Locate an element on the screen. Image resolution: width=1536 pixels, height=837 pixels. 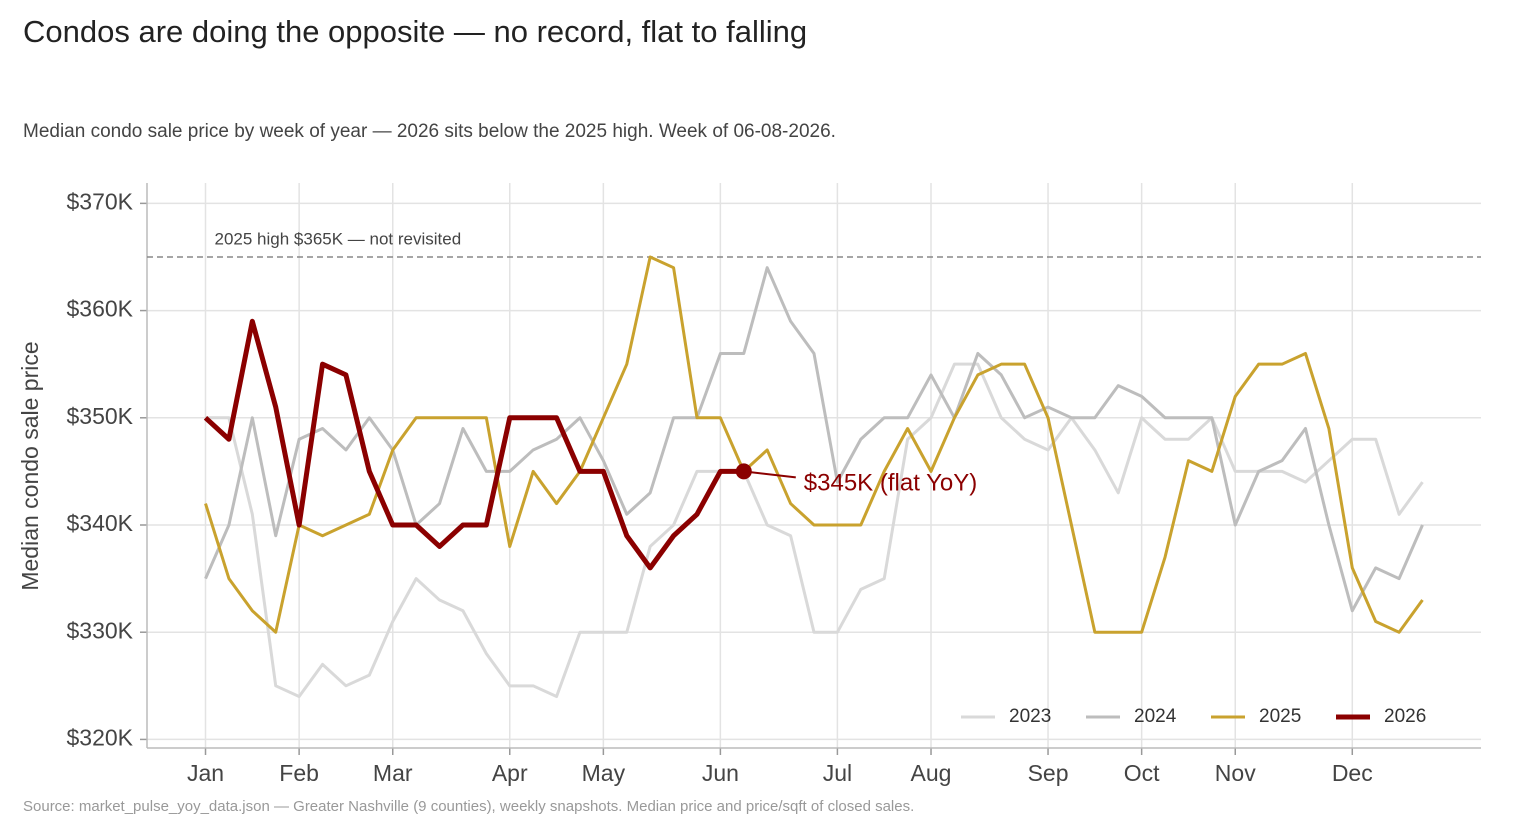
y-tick-label: $340K is located at coordinates (99, 523).